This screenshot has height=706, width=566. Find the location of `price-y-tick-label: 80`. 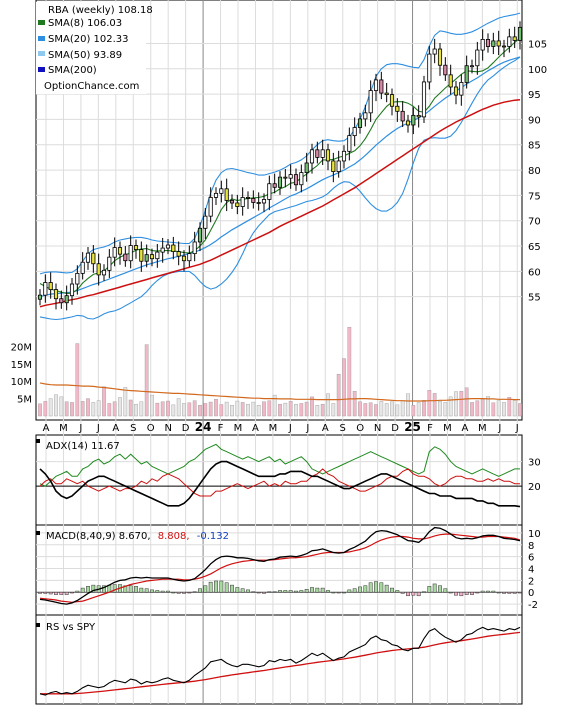

price-y-tick-label: 80 is located at coordinates (534, 171).